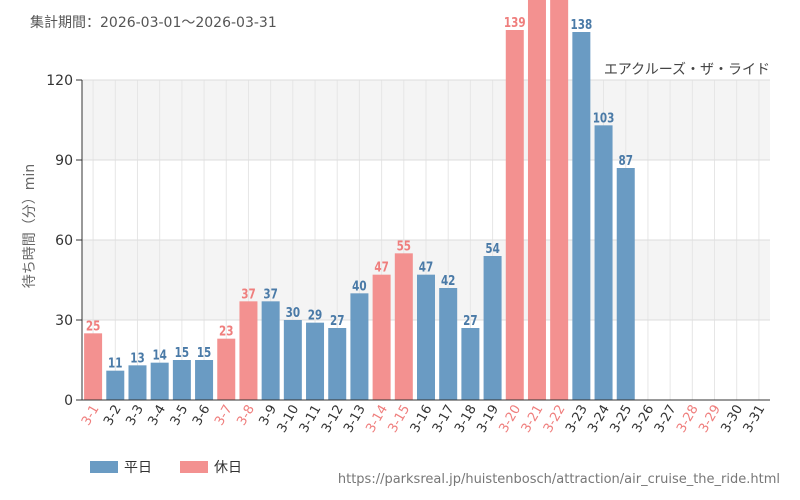 This screenshot has height=500, width=800. I want to click on x-tick-label-3-7: 3-7, so click(224, 416).